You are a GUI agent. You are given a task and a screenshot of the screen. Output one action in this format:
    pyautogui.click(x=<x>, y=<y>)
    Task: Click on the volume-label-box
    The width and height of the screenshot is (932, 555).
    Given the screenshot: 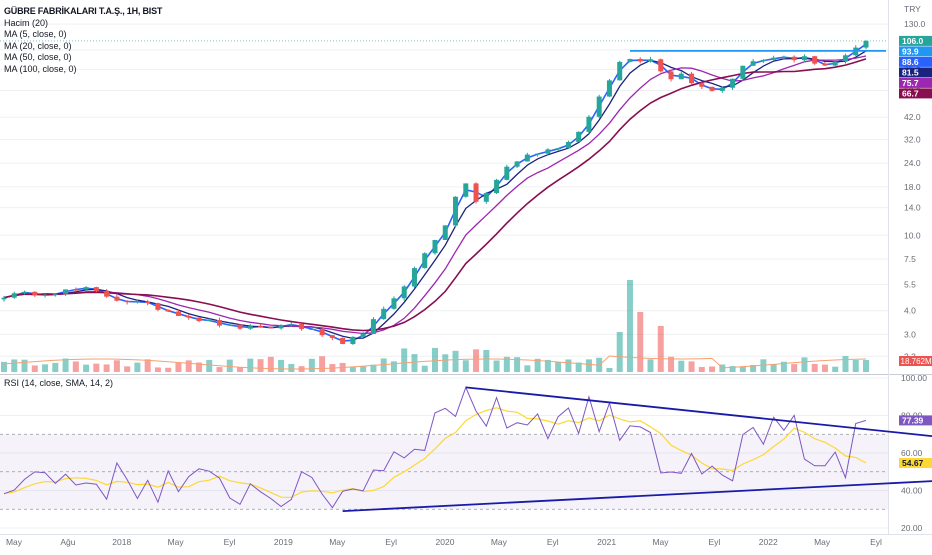 What is the action you would take?
    pyautogui.click(x=915, y=361)
    